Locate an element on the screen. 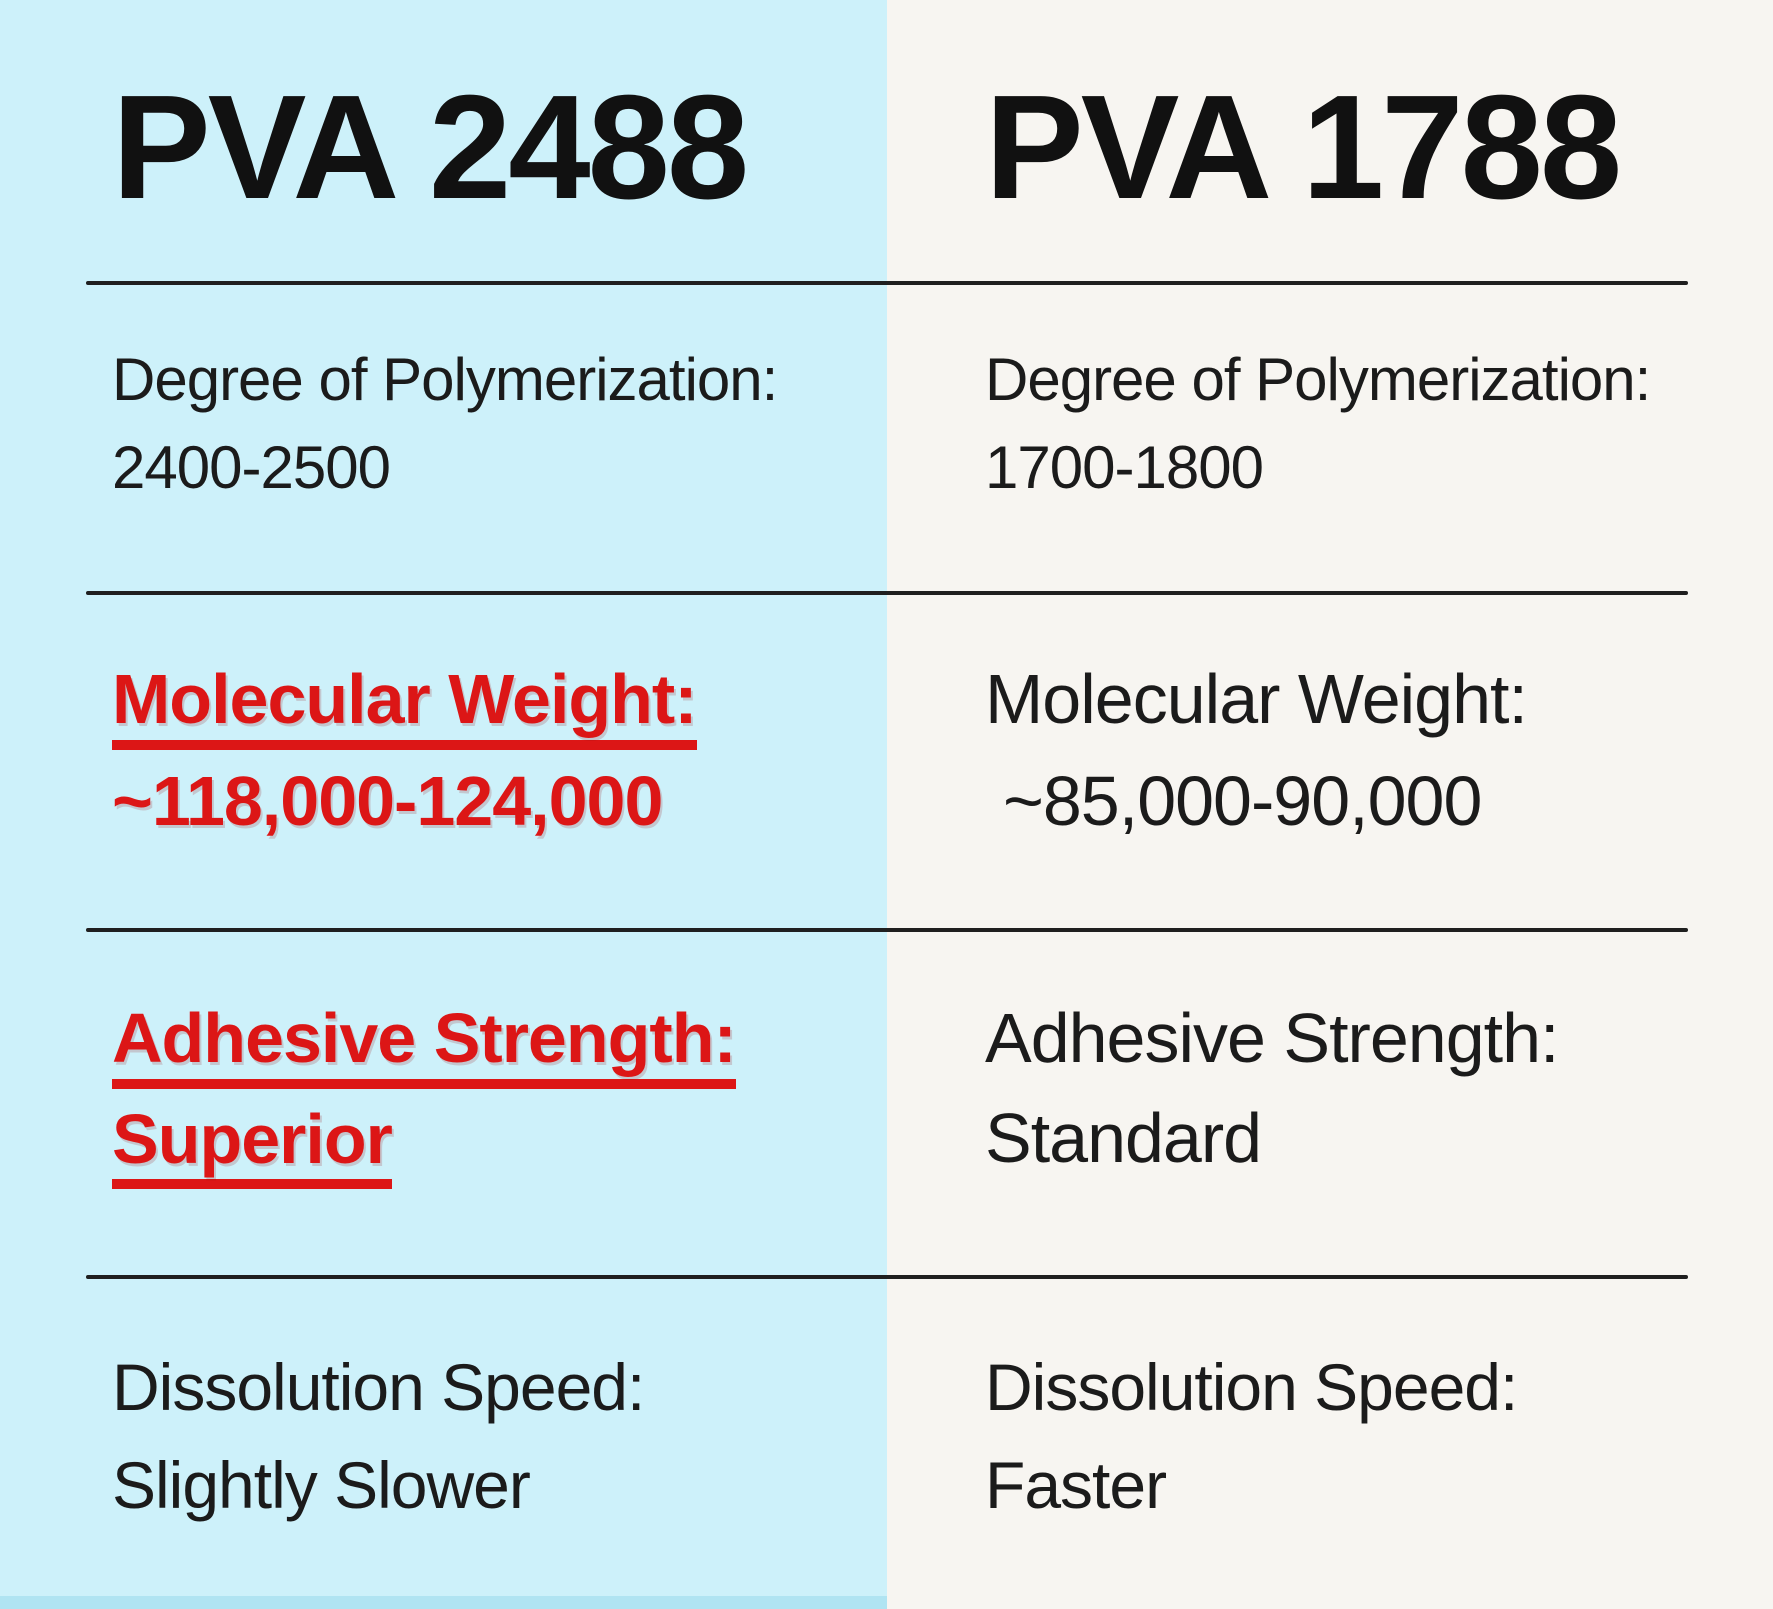 The height and width of the screenshot is (1609, 1773). pva2488-molecular-weight-highlighted: Molecular Weight: ~118,000-124,000 is located at coordinates (405, 750).